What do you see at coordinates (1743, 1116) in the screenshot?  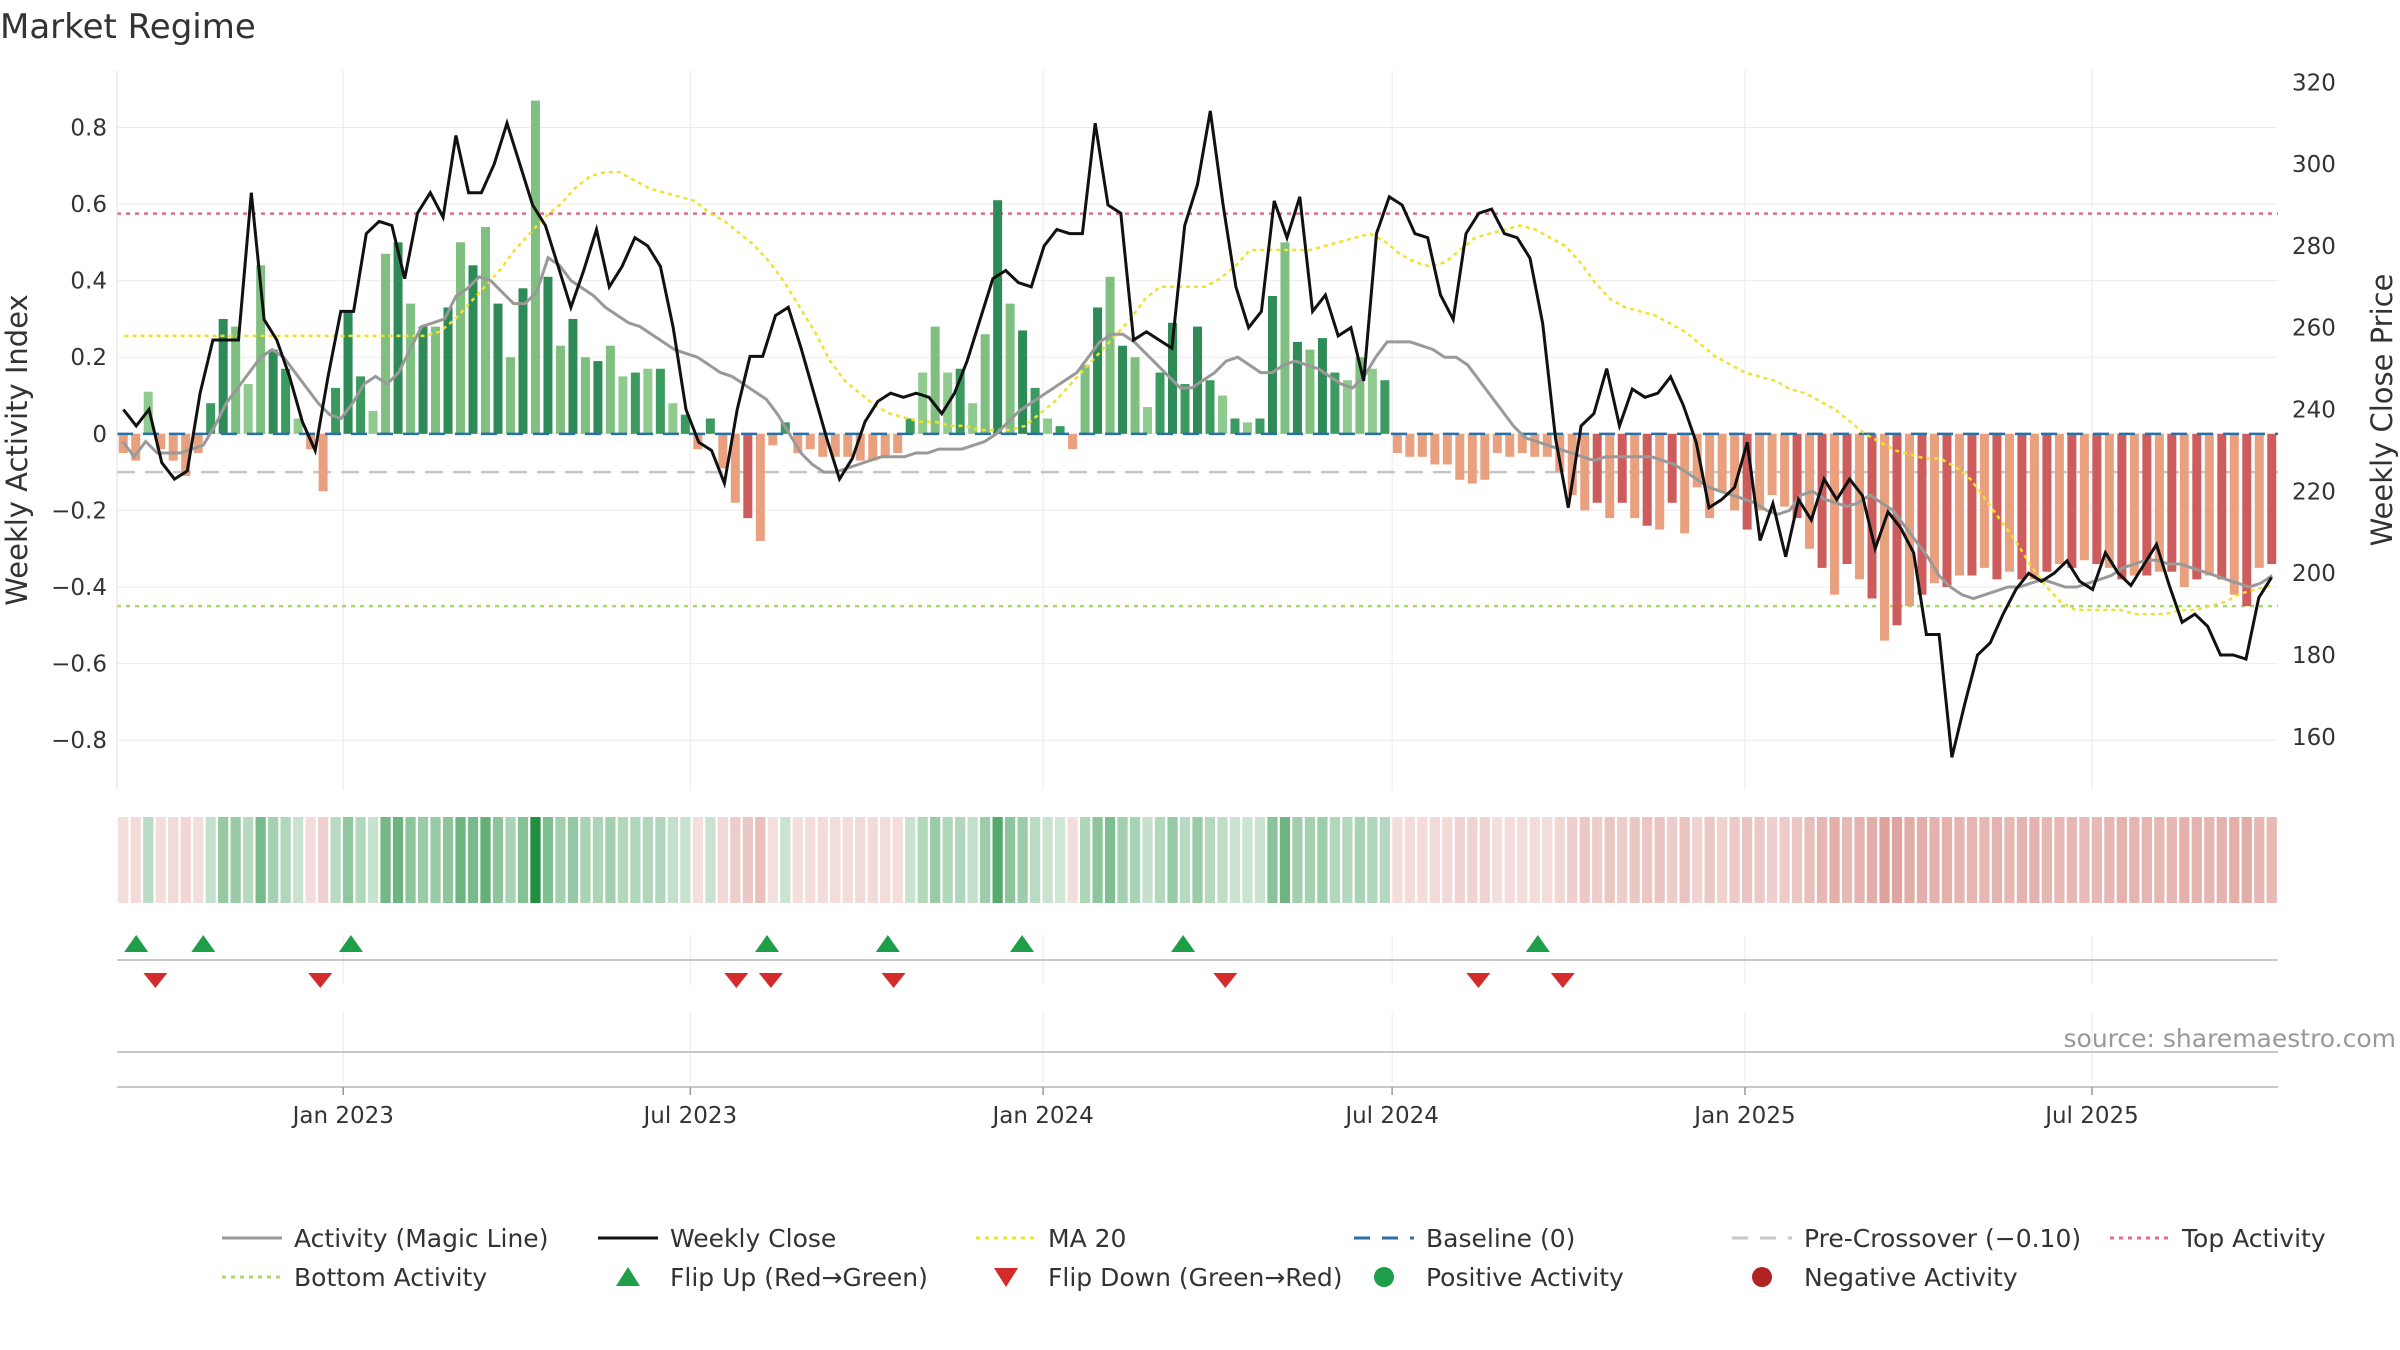 I see `x-tick-label: Jan 2025` at bounding box center [1743, 1116].